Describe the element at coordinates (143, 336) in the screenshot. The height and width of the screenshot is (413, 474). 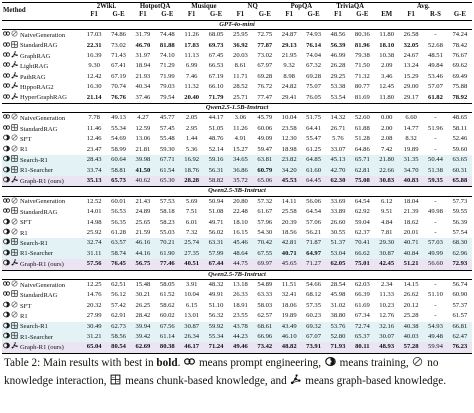
I see `value-cell: 39.42` at that location.